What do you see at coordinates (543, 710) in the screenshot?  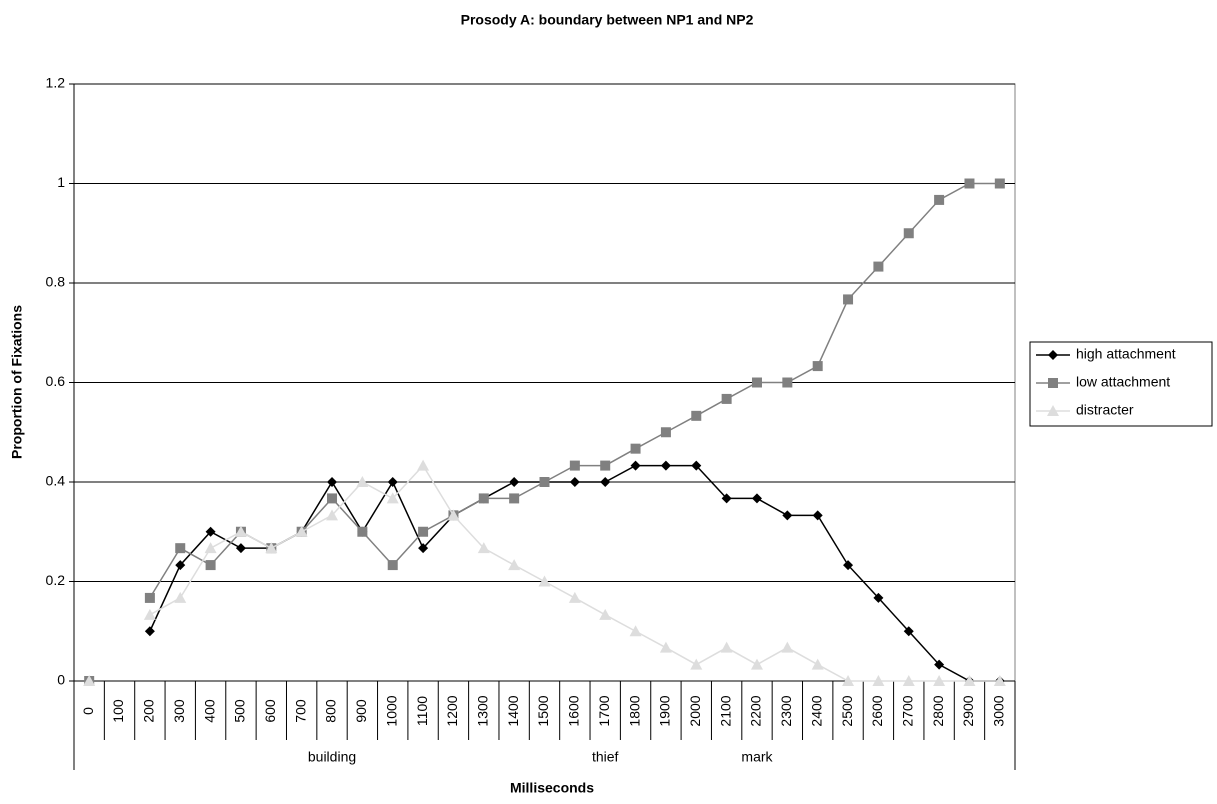 I see `x-tick-label: 1500` at bounding box center [543, 710].